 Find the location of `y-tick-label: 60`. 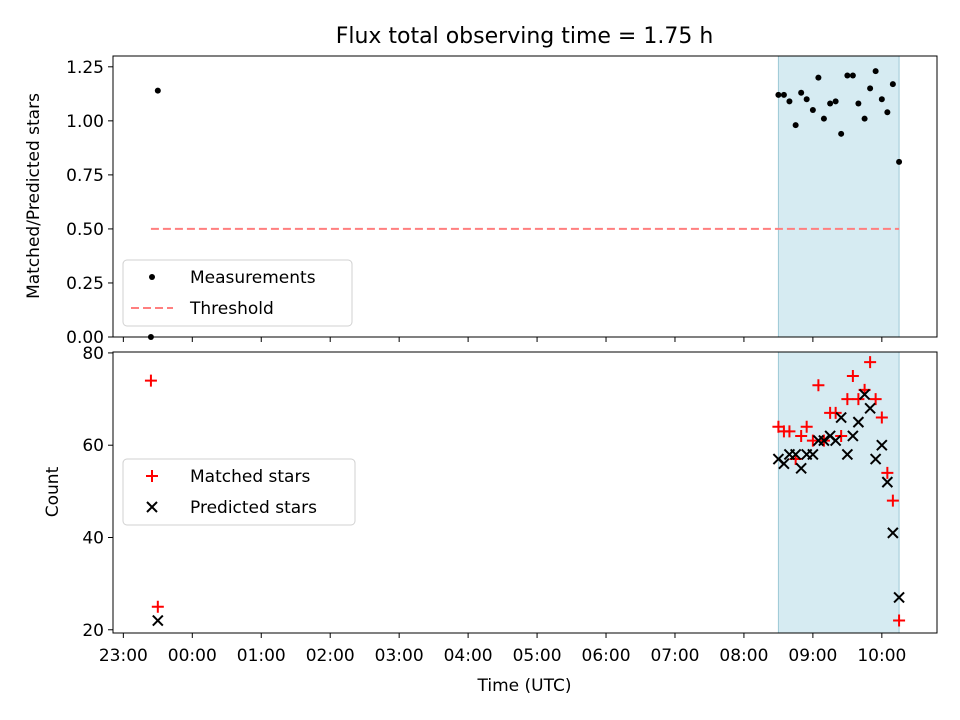

y-tick-label: 60 is located at coordinates (93, 446).